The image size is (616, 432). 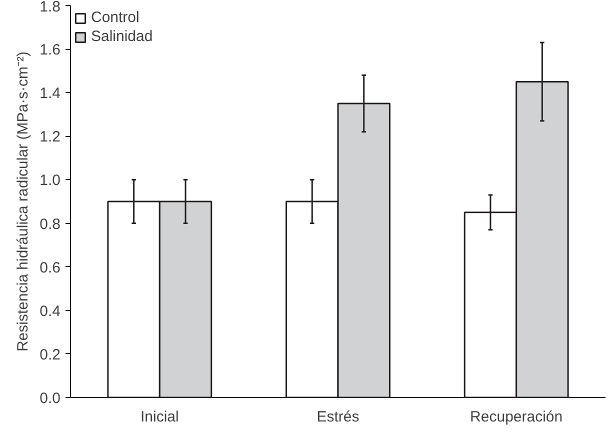 What do you see at coordinates (338, 417) in the screenshot?
I see `x-tick-label: Estrés` at bounding box center [338, 417].